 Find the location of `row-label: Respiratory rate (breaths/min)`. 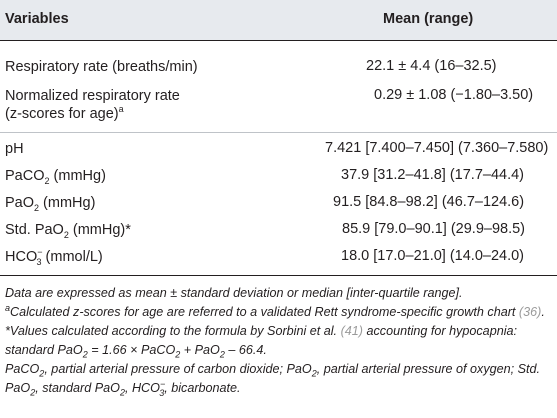

row-label: Respiratory rate (breaths/min) is located at coordinates (101, 67).